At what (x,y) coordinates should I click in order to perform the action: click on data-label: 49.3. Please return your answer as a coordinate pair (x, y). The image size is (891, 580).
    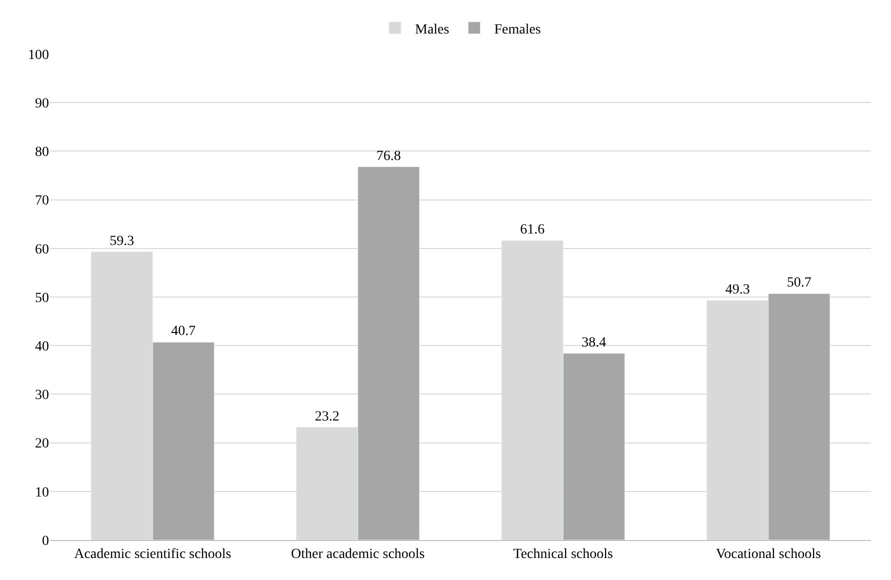
    Looking at the image, I should click on (737, 290).